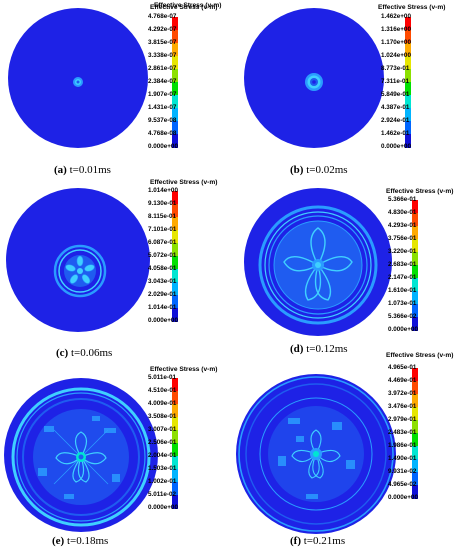  I want to click on colorbar-tick-label: 1.316e+00, so click(396, 29).